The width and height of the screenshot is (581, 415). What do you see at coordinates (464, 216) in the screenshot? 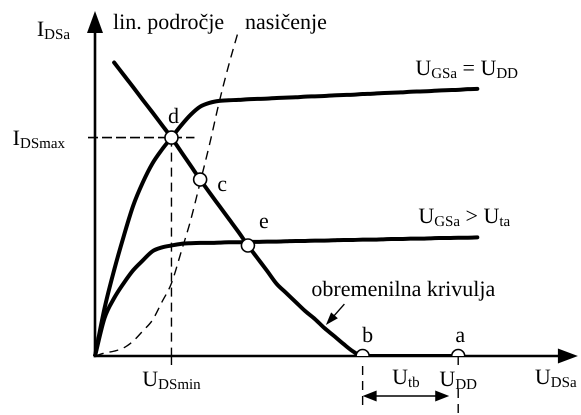
I see `series-label: U$_{GSa}$ > U$_{ta}$` at bounding box center [464, 216].